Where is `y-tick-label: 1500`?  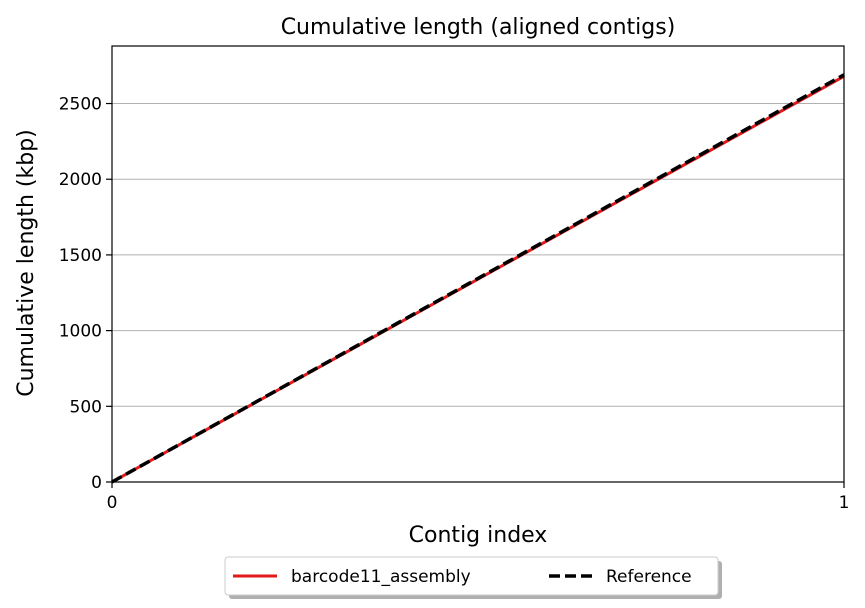 y-tick-label: 1500 is located at coordinates (80, 256).